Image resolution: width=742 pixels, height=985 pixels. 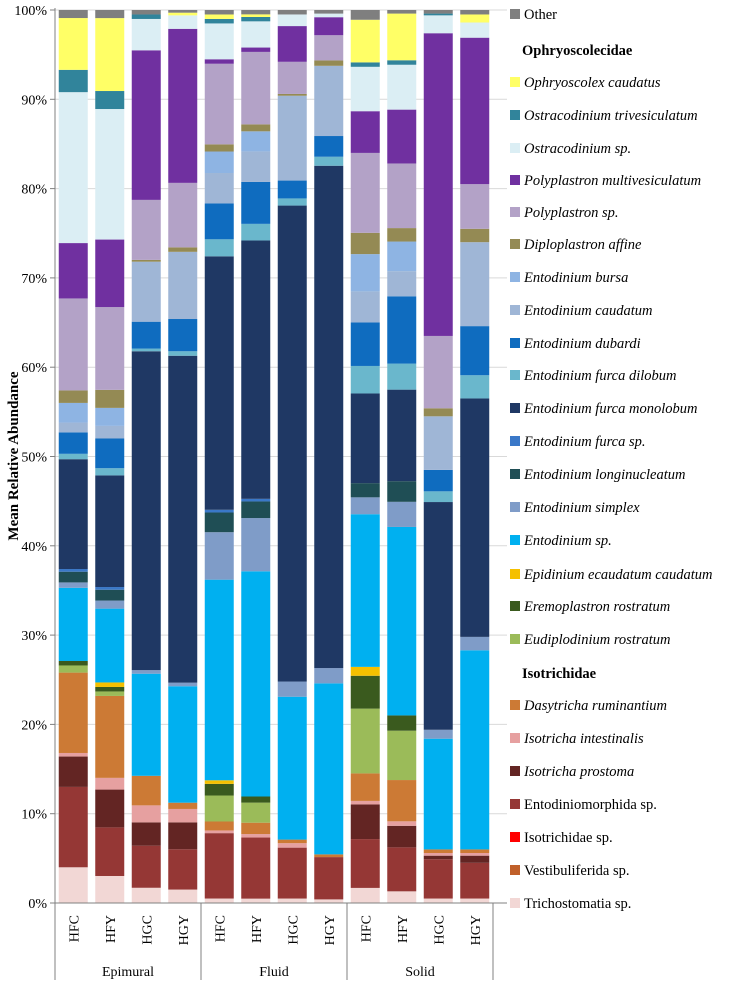 What do you see at coordinates (146, 456) in the screenshot?
I see `bar-stack-epimural-hgc` at bounding box center [146, 456].